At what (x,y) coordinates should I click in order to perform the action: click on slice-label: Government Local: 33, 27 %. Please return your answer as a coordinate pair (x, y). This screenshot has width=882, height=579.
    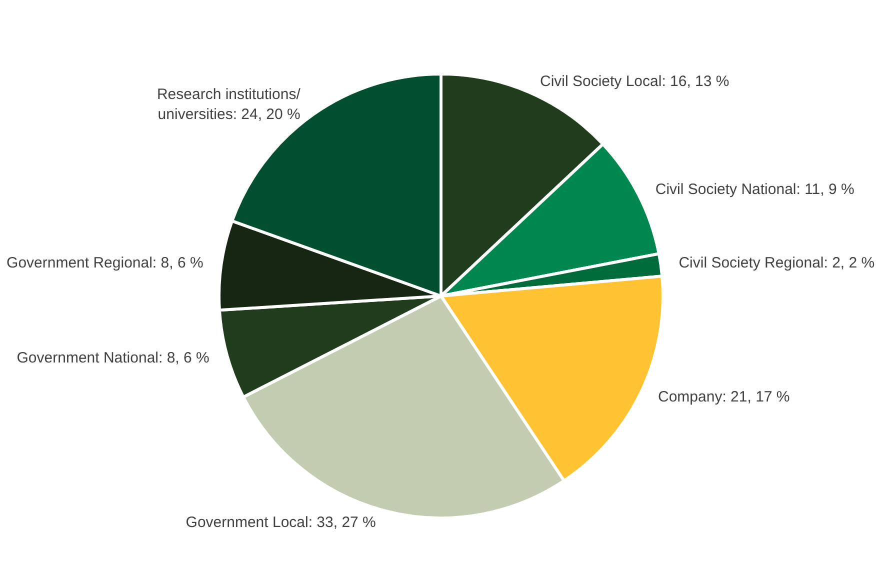
    Looking at the image, I should click on (281, 522).